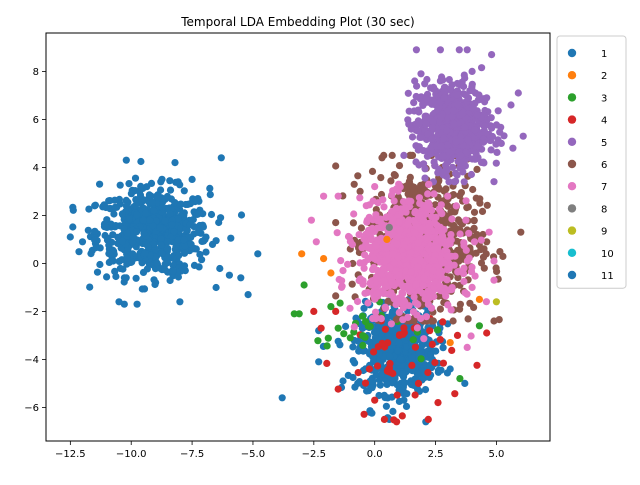 The image size is (640, 485). Describe the element at coordinates (604, 54) in the screenshot. I see `legend-label: 1` at that location.